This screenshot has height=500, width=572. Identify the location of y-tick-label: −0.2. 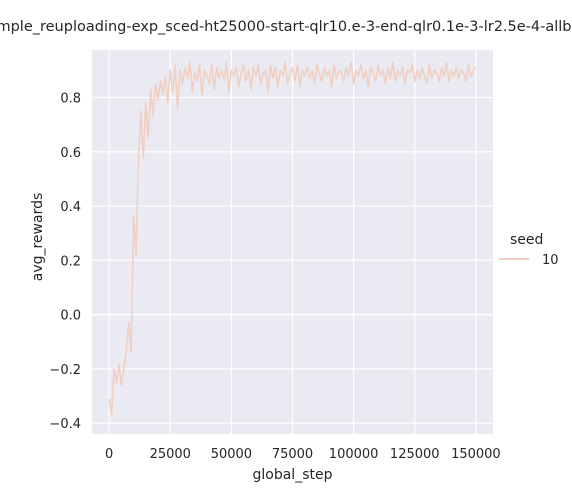
(65, 370).